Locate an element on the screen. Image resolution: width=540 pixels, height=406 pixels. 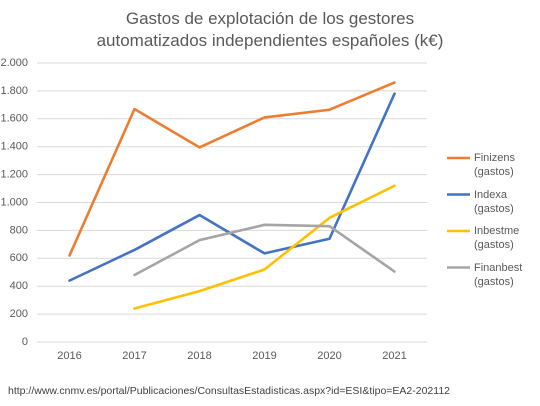
y-tick-label: 800 is located at coordinates (19, 230).